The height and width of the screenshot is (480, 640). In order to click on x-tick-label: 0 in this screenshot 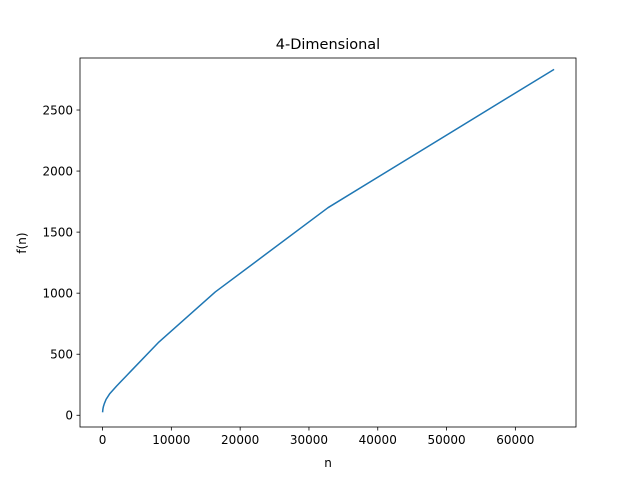, I will do `click(103, 440)`.